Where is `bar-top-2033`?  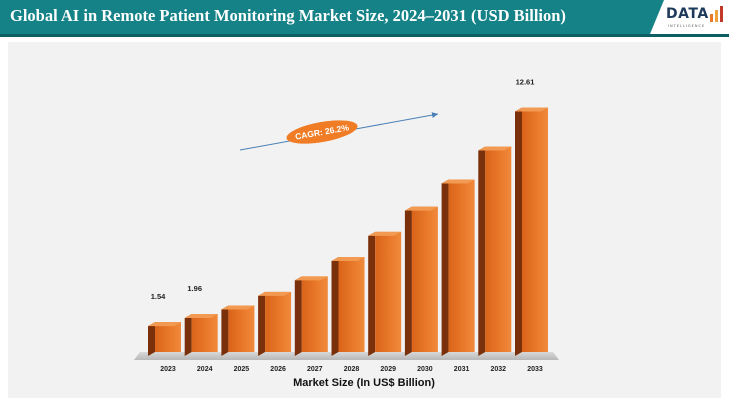
bar-top-2033 is located at coordinates (531, 109).